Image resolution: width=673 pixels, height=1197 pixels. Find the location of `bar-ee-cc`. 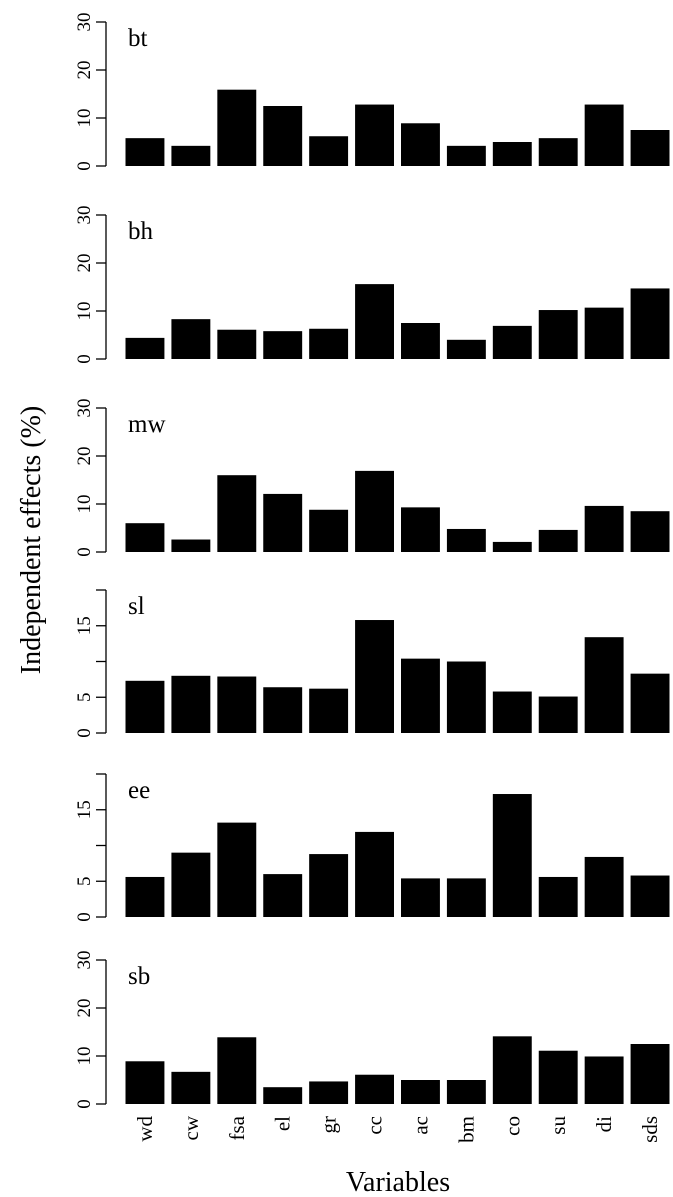

bar-ee-cc is located at coordinates (374, 874).